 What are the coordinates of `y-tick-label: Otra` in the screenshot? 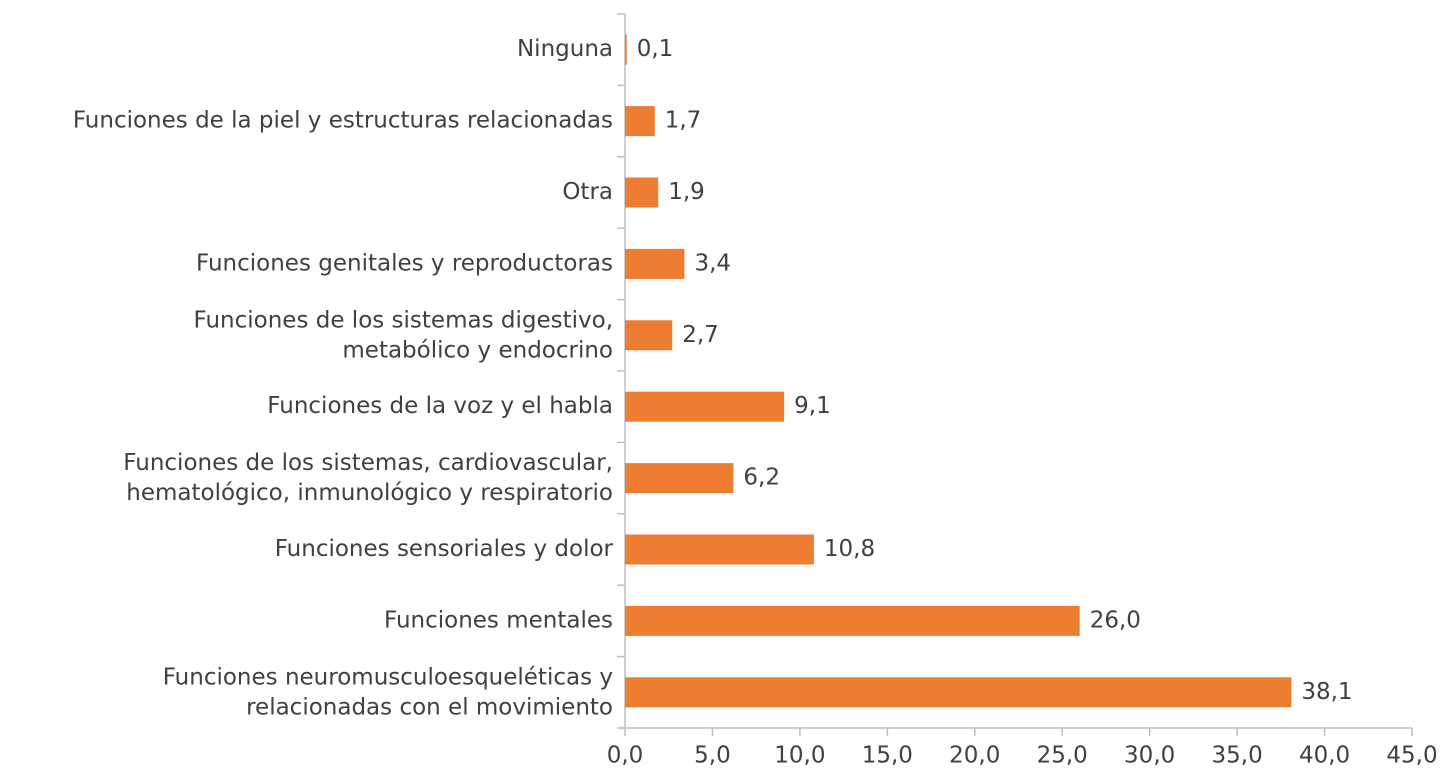 It's located at (587, 192).